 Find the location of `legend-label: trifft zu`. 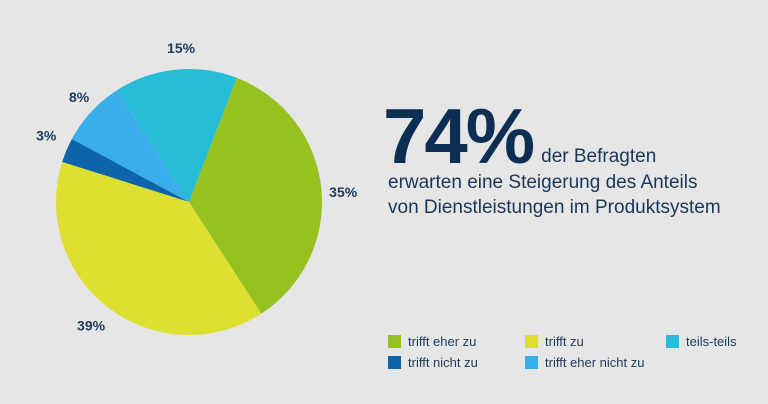

legend-label: trifft zu is located at coordinates (564, 341).